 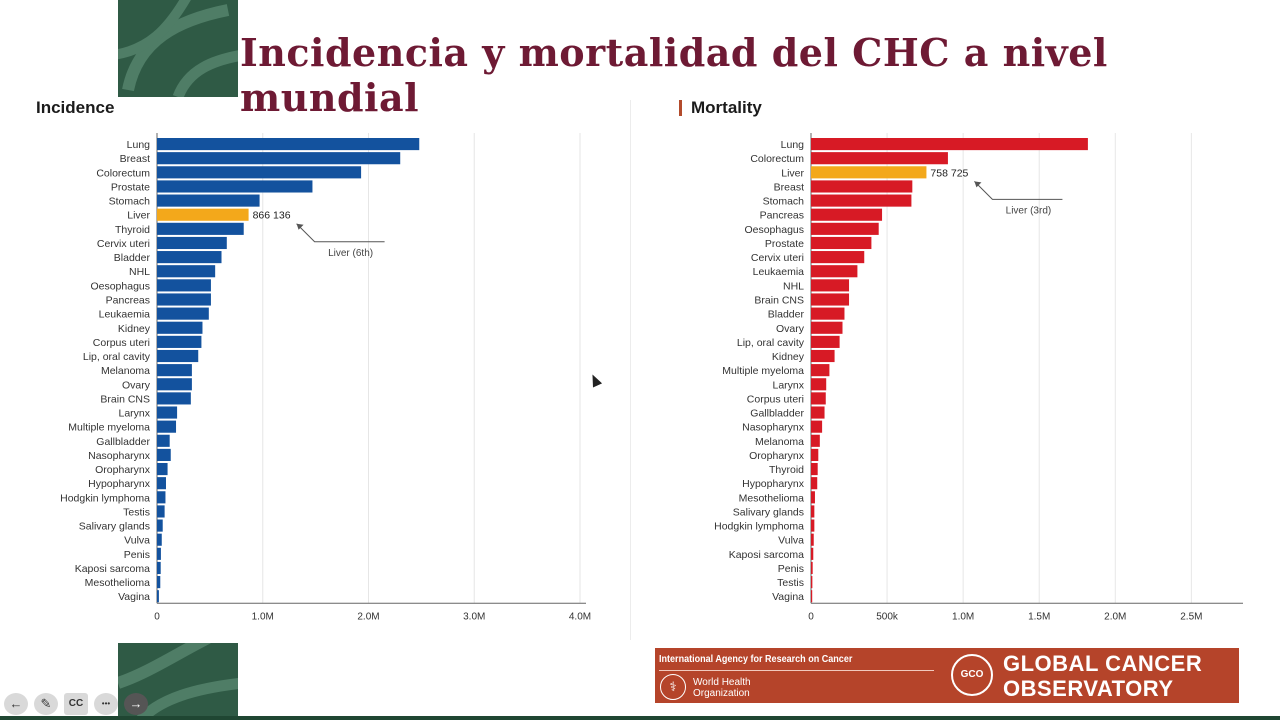 I want to click on category-label: Pancreas, so click(x=128, y=300).